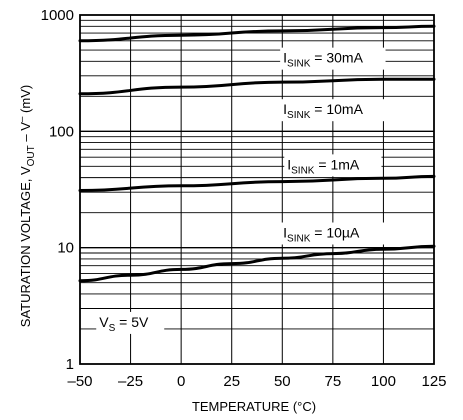 This screenshot has width=463, height=420. I want to click on series-label-0-bg, so click(333, 58).